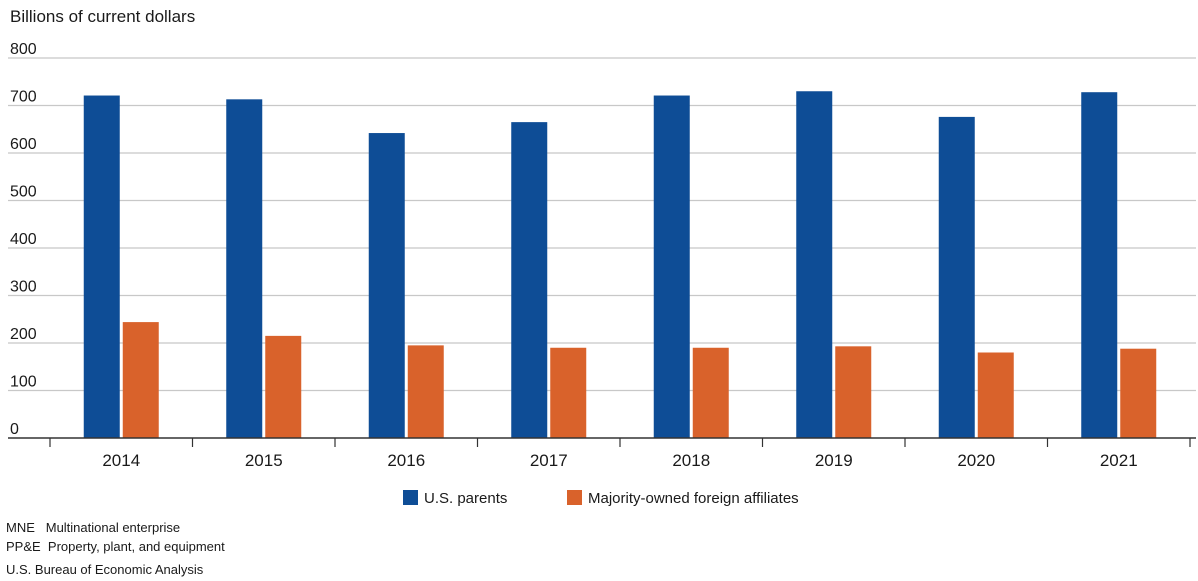 The width and height of the screenshot is (1198, 581). Describe the element at coordinates (568, 392) in the screenshot. I see `bar-foreign-affiliates-2017` at that location.